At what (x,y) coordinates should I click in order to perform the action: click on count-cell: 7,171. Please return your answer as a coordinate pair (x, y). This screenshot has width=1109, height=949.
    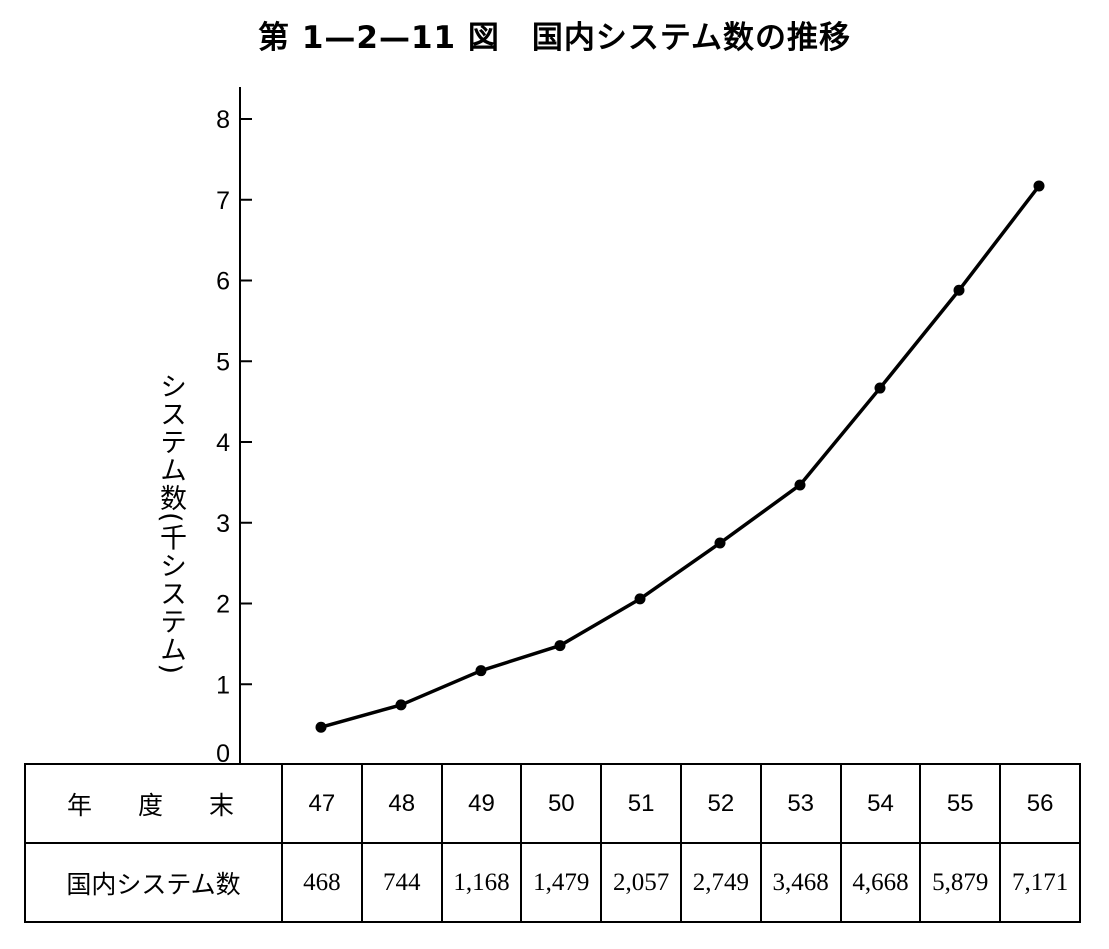
    Looking at the image, I should click on (1040, 882).